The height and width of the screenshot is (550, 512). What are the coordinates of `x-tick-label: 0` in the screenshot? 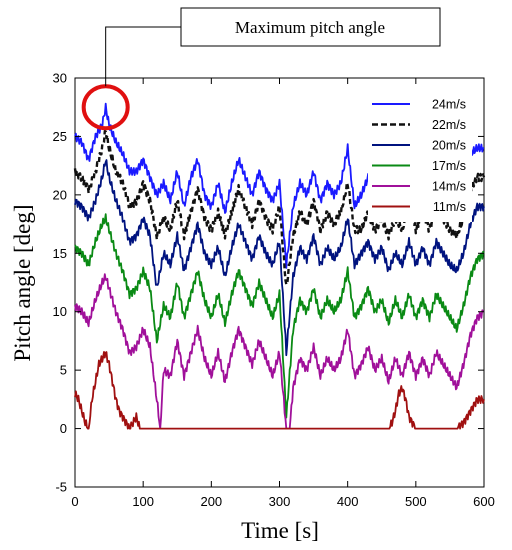 It's located at (74, 501).